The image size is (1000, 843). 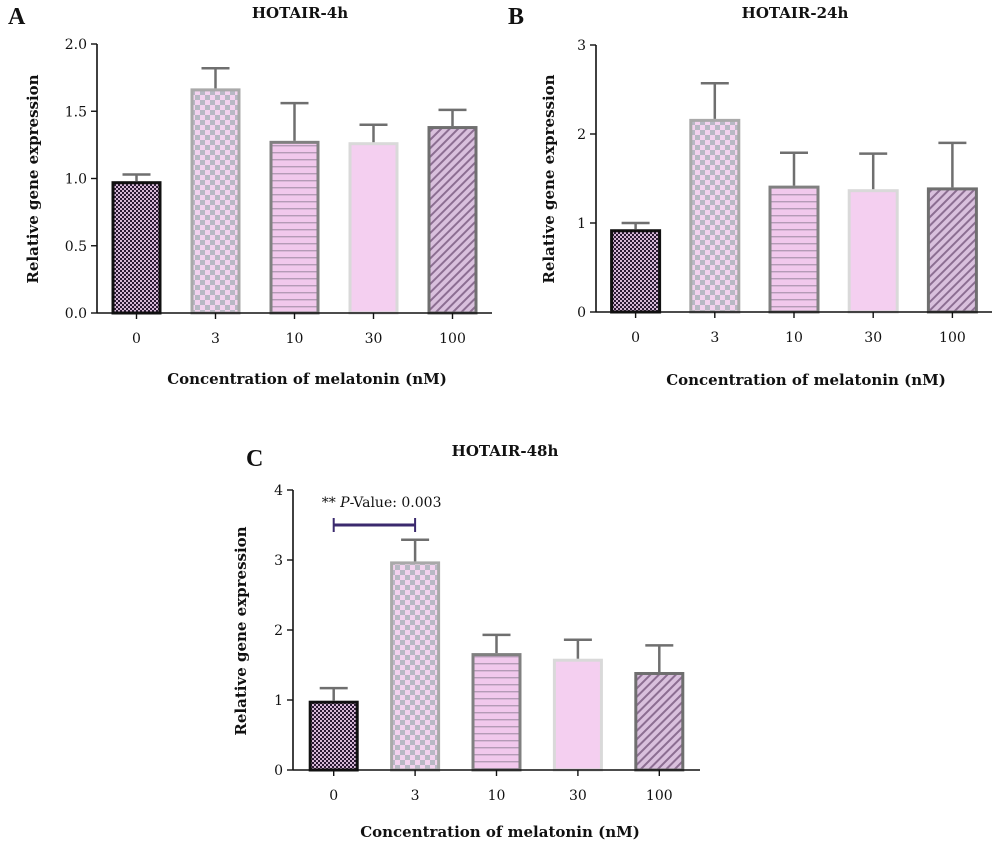 I want to click on y-tick-label: 0.5, so click(x=76, y=247).